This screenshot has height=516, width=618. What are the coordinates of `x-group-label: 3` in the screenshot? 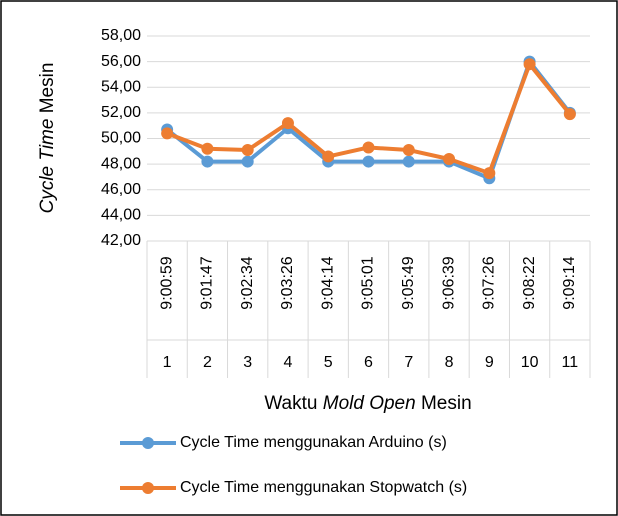 It's located at (247, 362).